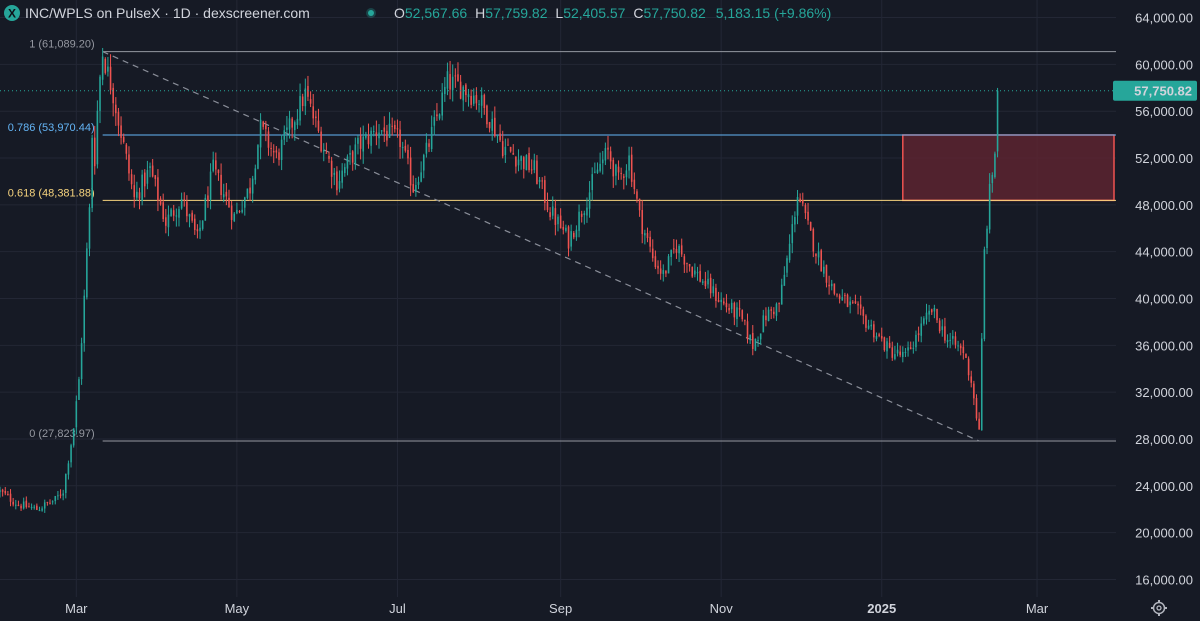 This screenshot has width=1200, height=621. I want to click on time-tick-label: Sep, so click(560, 608).